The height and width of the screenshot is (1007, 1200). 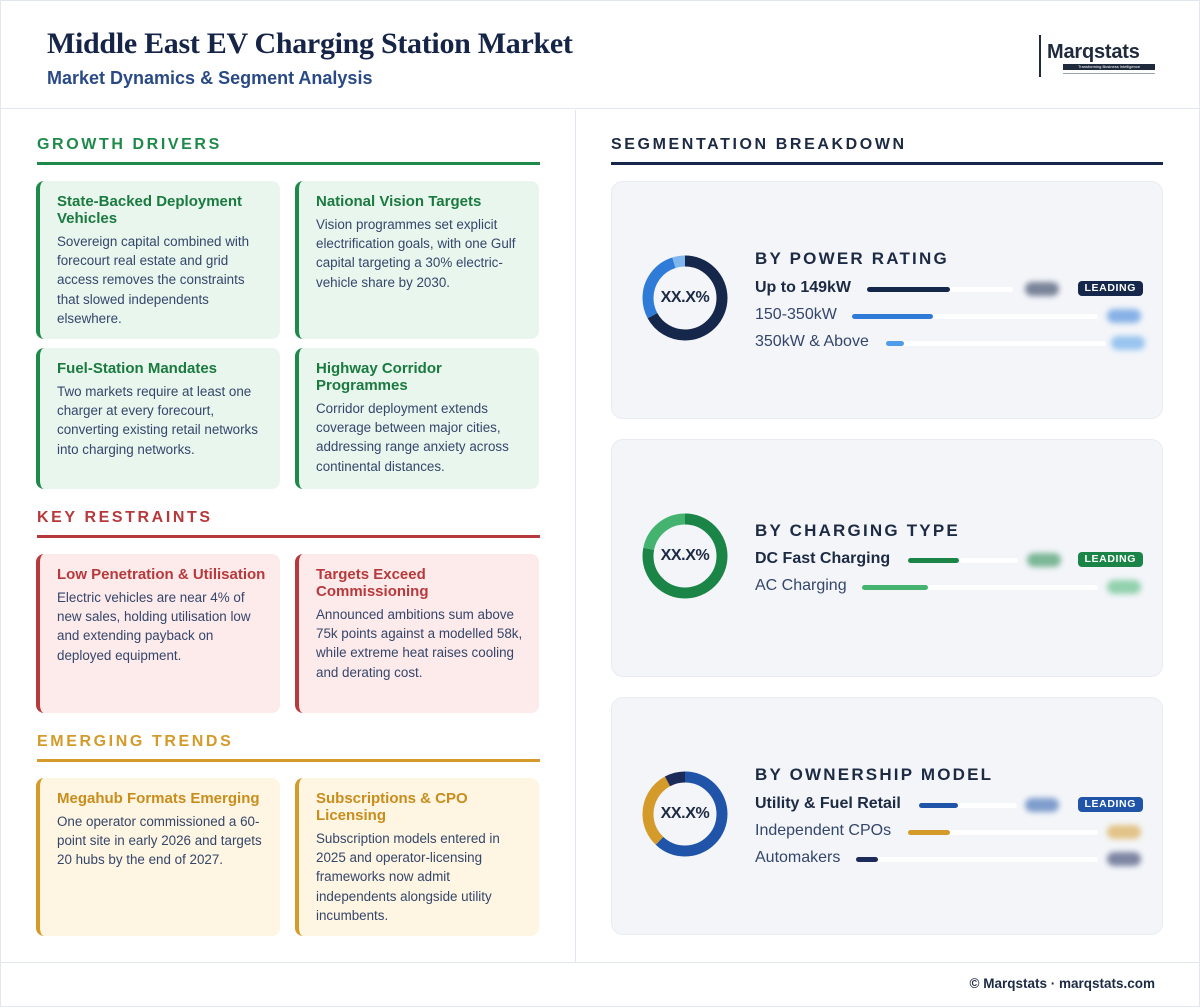 I want to click on logo-tagline: Transforming Business Intelligence, so click(x=1109, y=67).